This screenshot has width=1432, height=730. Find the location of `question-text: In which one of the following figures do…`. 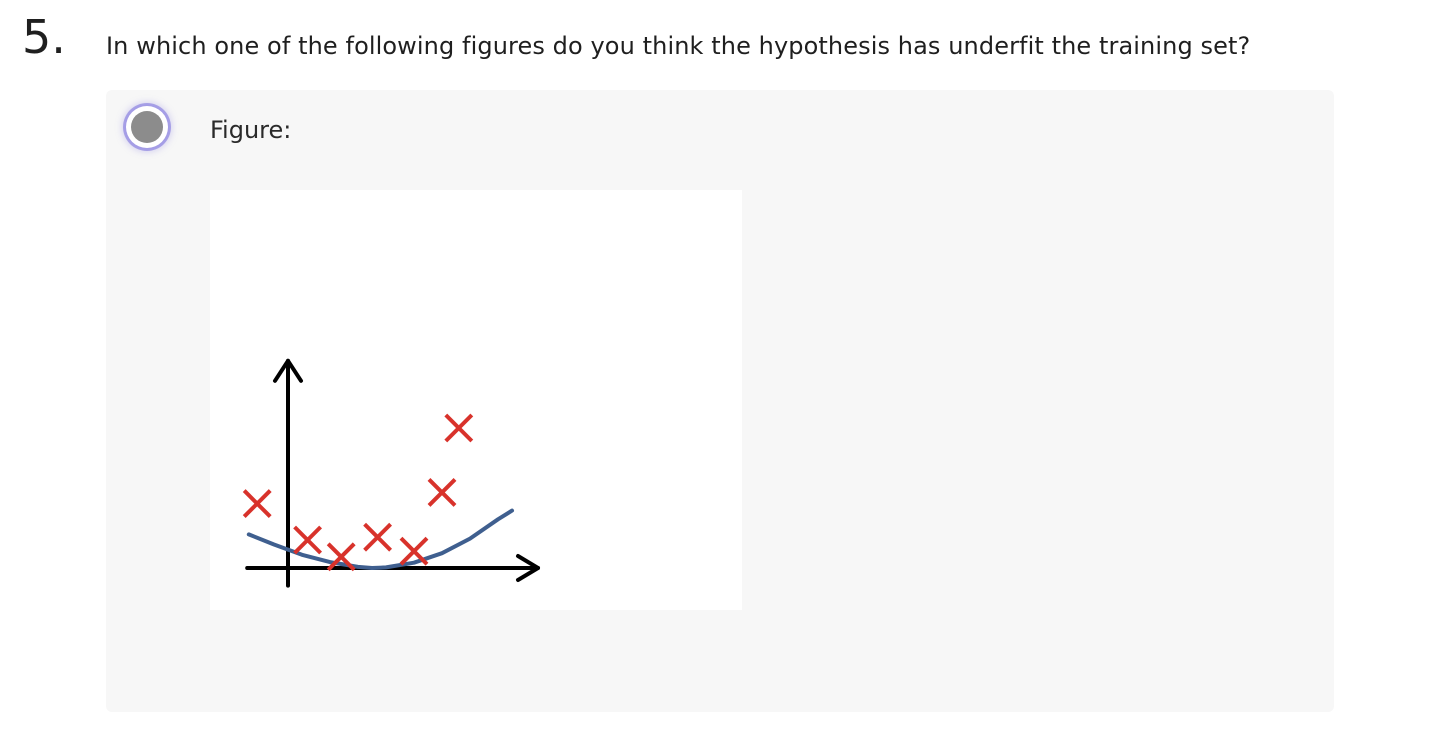

question-text: In which one of the following figures do… is located at coordinates (678, 46).